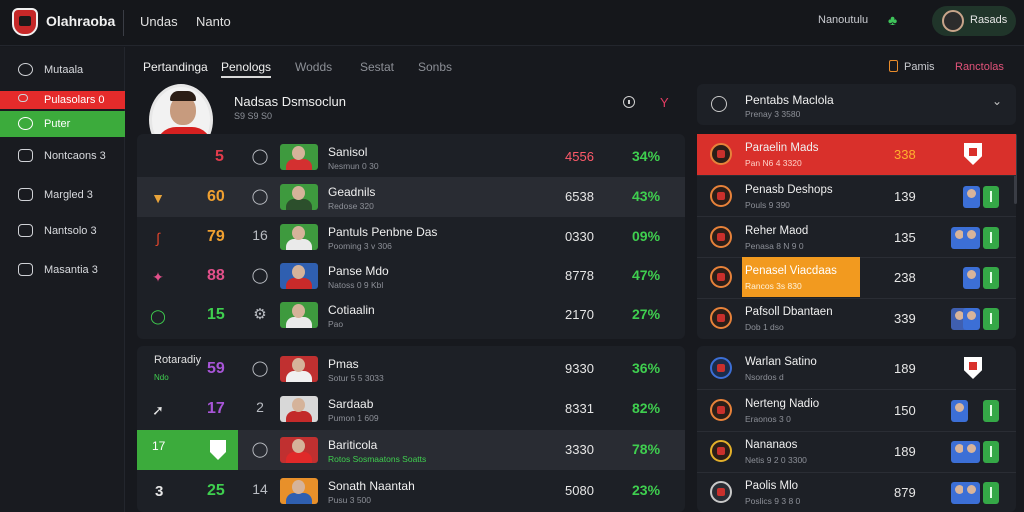  What do you see at coordinates (68, 195) in the screenshot?
I see `sidebar-item-label: Margled 3` at bounding box center [68, 195].